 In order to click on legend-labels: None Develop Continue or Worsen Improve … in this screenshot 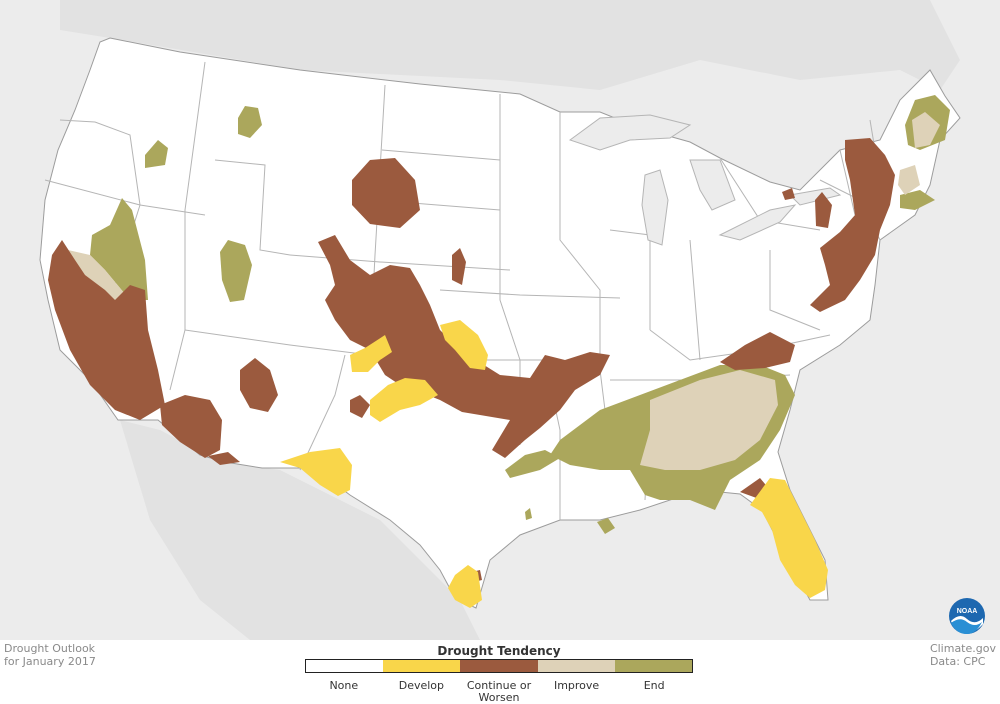, I will do `click(499, 692)`.